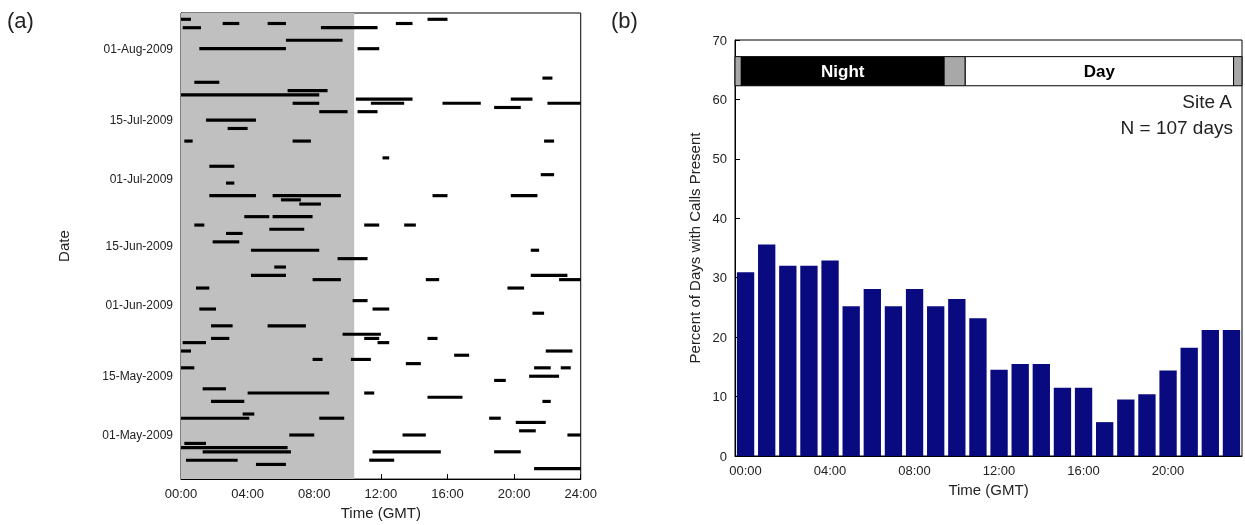  Describe the element at coordinates (138, 435) in the screenshot. I see `y-tick-label: 01-May-2009` at that location.